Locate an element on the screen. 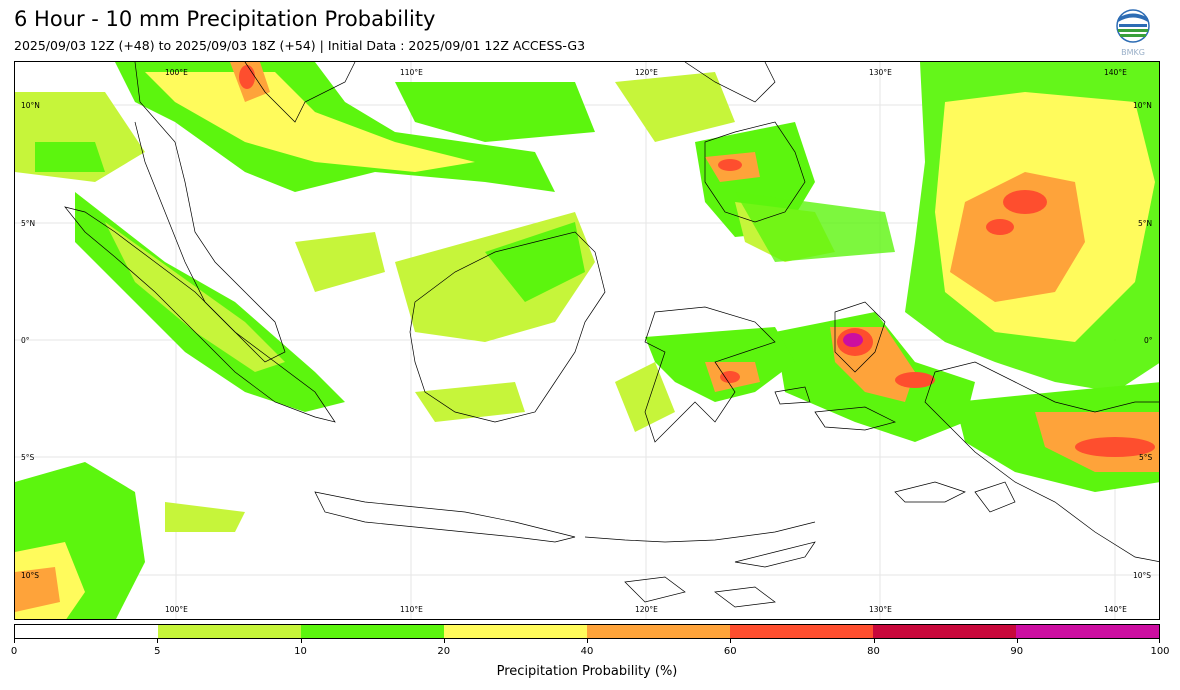  lat-label-left: 10°N is located at coordinates (30, 105).